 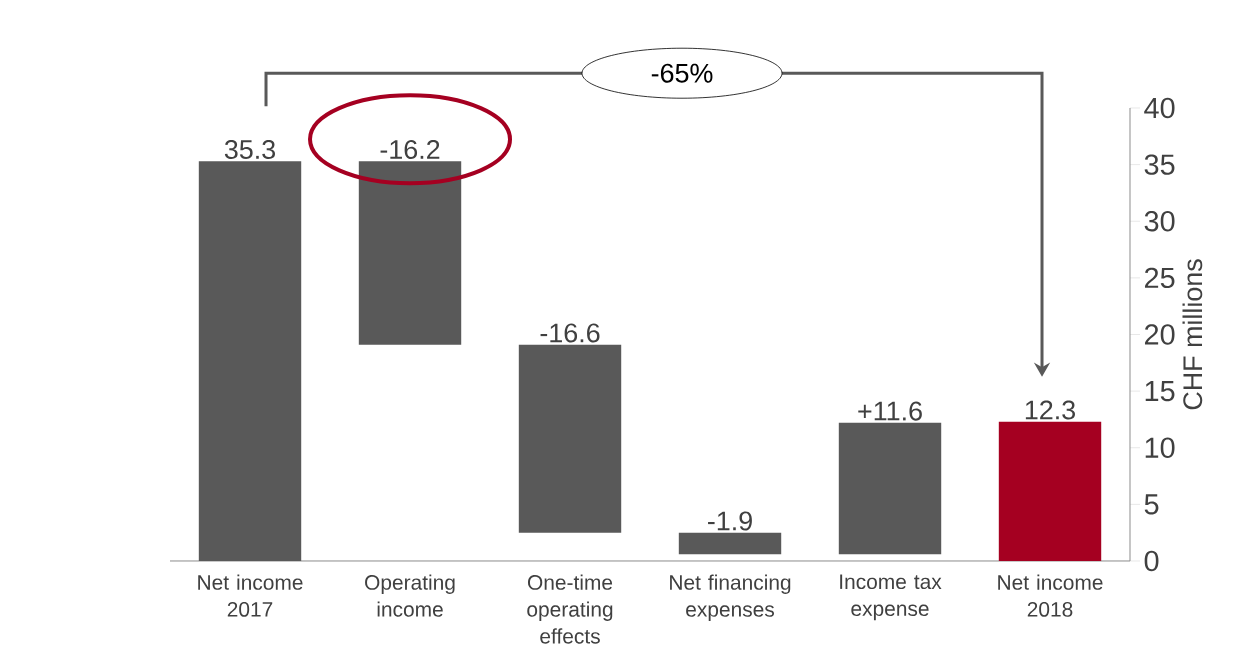 What do you see at coordinates (1151, 504) in the screenshot?
I see `y-tick-label: 5` at bounding box center [1151, 504].